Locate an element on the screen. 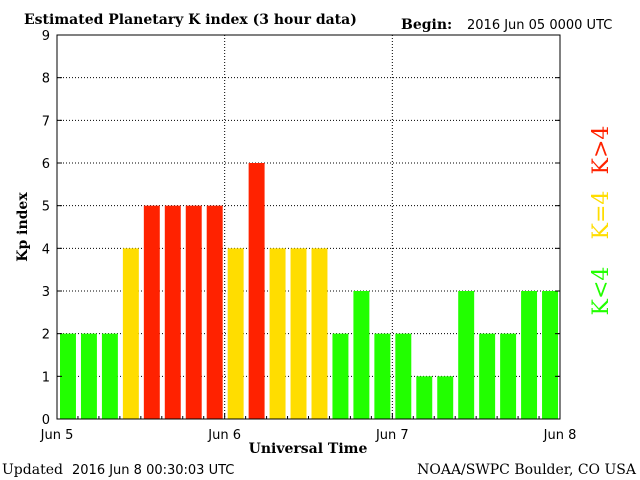 This screenshot has height=480, width=640. updated-value: 2016 Jun 8 00:30:03 UTC is located at coordinates (153, 470).